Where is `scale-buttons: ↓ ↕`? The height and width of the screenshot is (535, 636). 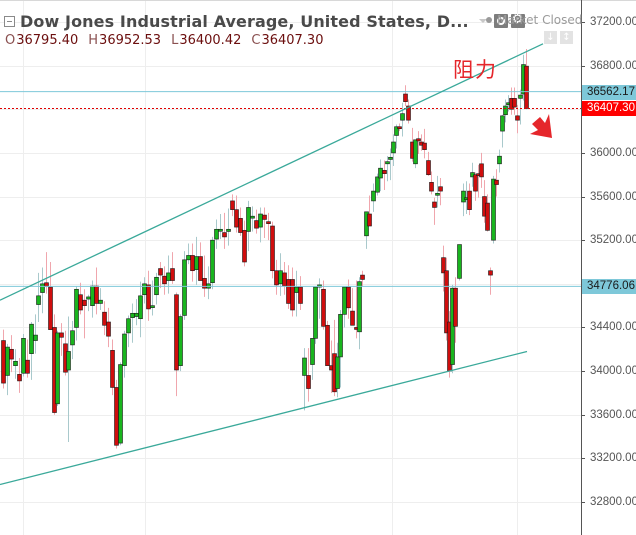
scale-buttons: ↓ ↕ is located at coordinates (558, 37).